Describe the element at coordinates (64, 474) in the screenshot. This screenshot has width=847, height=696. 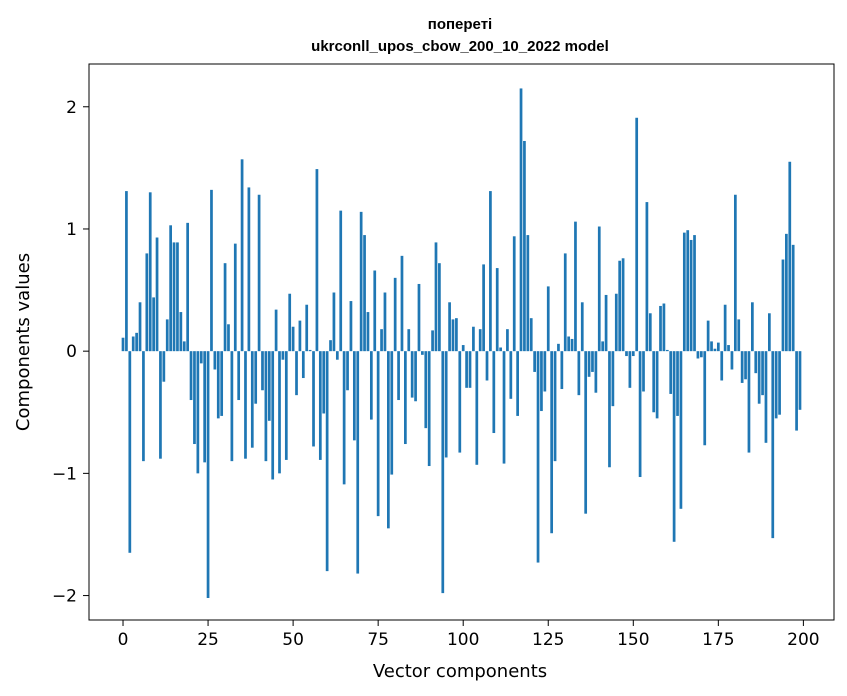
I see `y-tick-label-1: −1` at that location.